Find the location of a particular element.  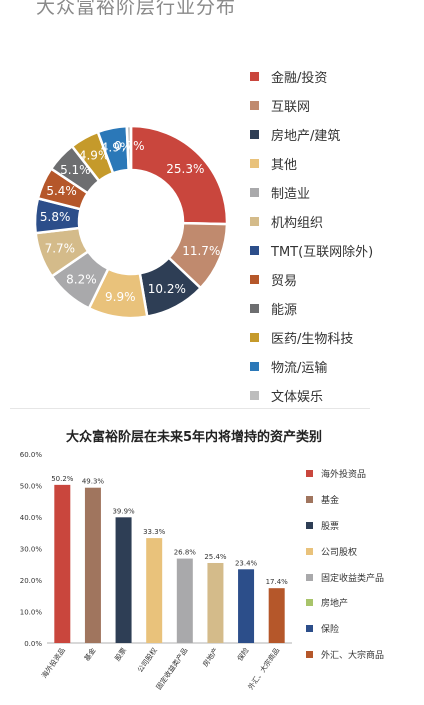

donut-legend-item: 文体娱乐 is located at coordinates (311, 395).